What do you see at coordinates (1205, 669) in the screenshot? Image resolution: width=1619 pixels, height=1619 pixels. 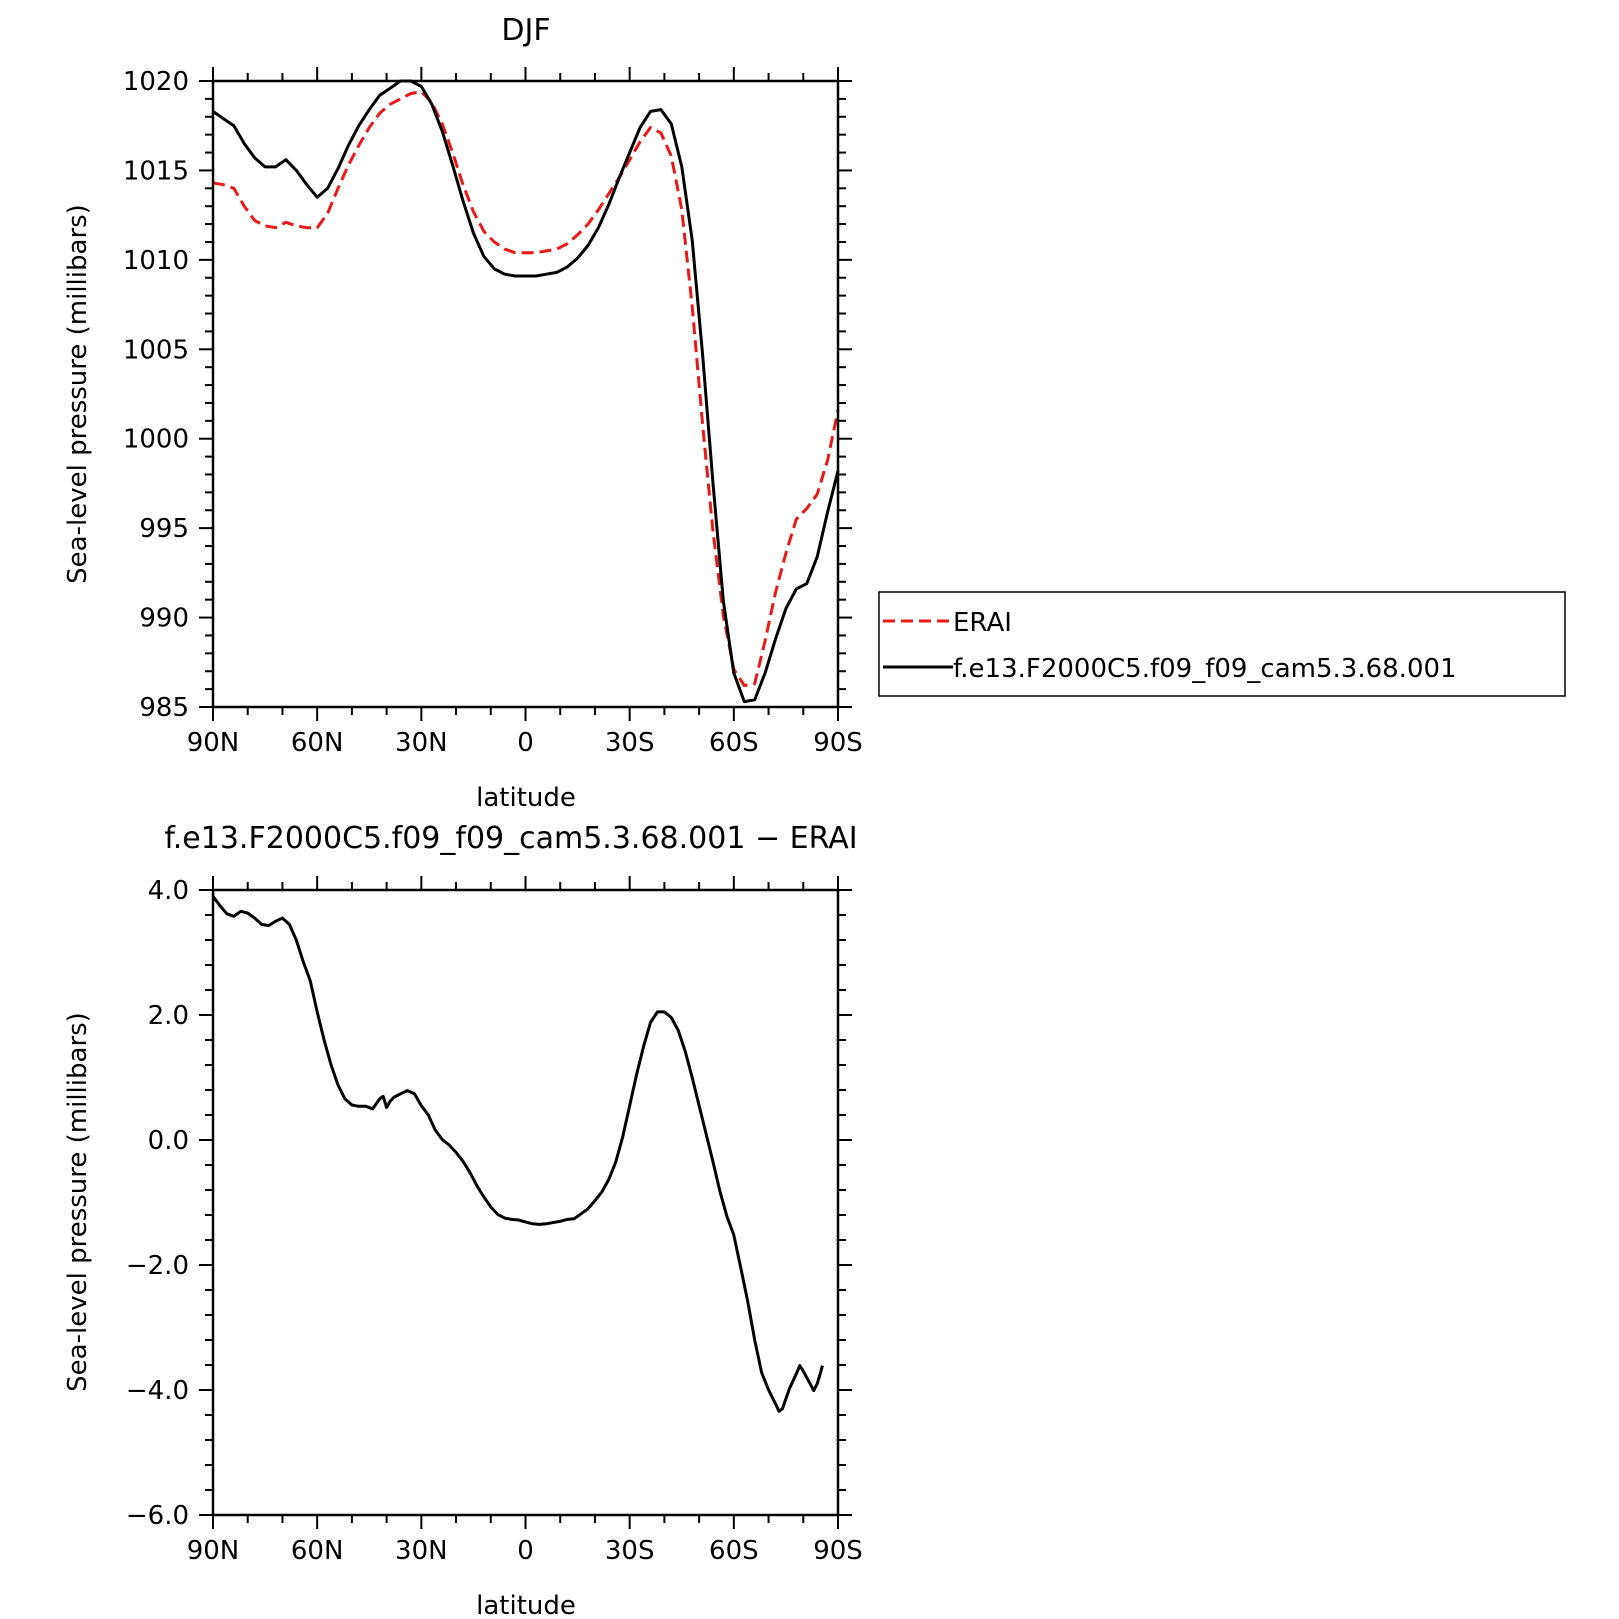 I see `legend-label-model: f.e13.F2000C5.f09_f09_cam5.3.68.001` at bounding box center [1205, 669].